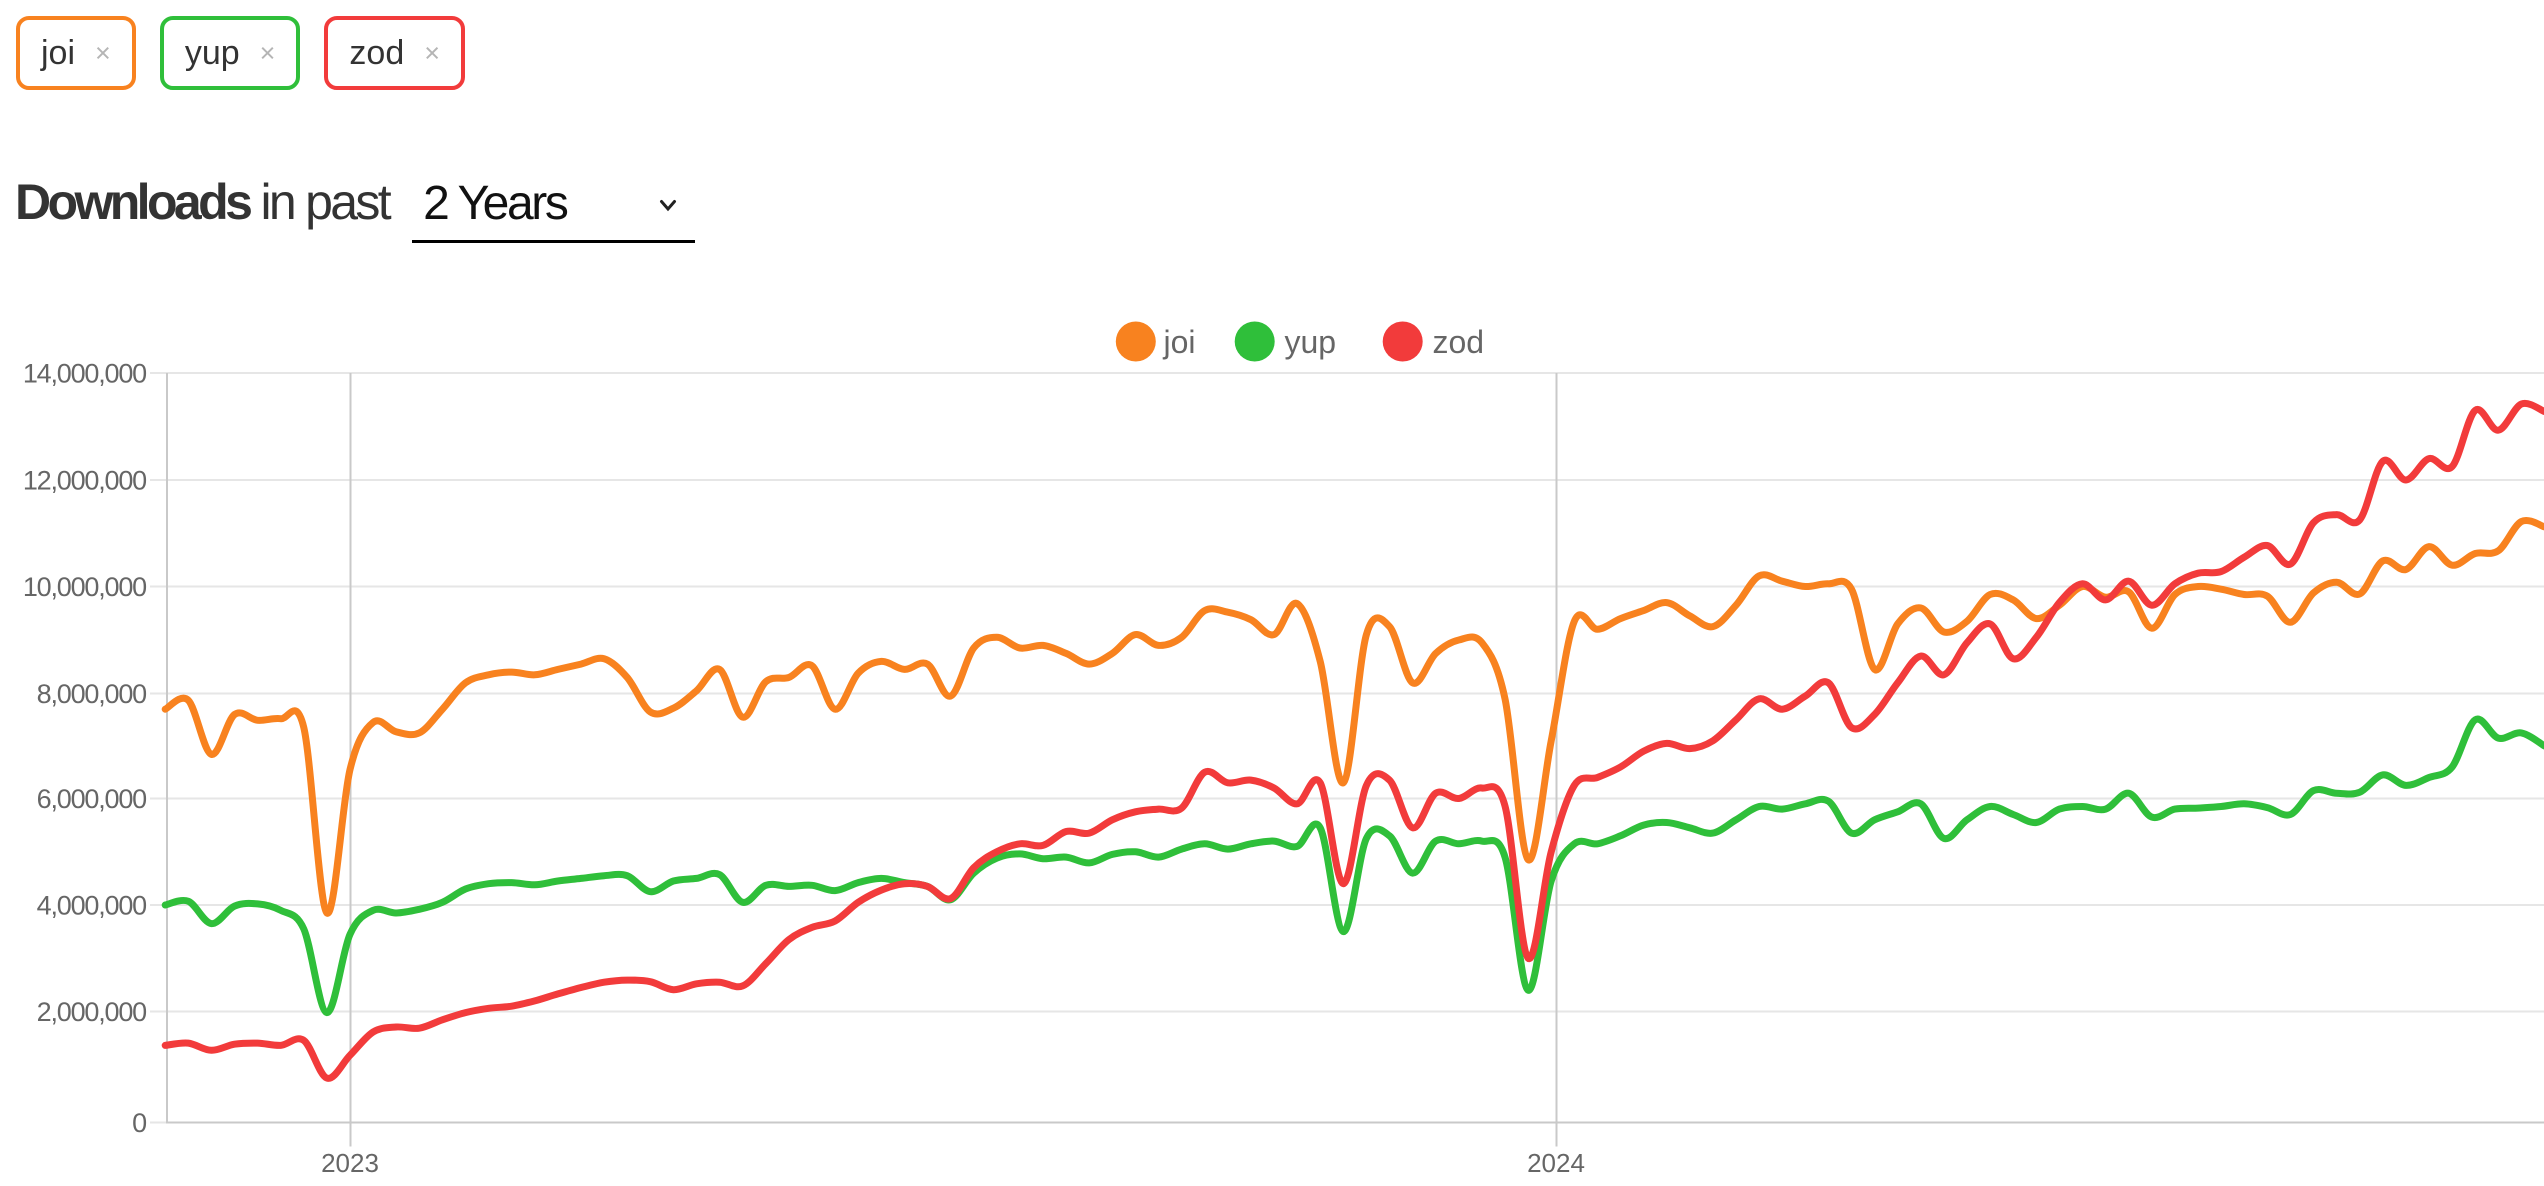 Image resolution: width=2544 pixels, height=1186 pixels. Describe the element at coordinates (1556, 1163) in the screenshot. I see `svg-text: 2024` at that location.